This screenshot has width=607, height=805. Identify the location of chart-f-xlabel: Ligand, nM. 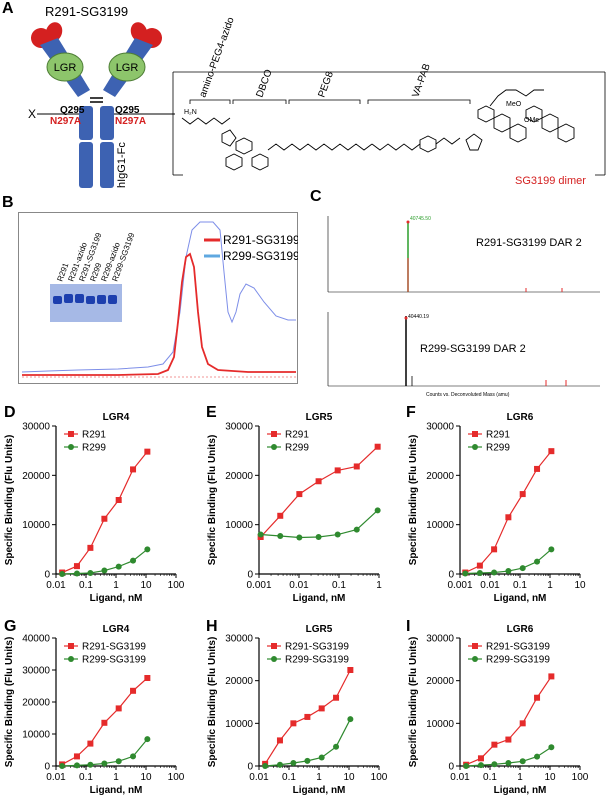
(520, 598).